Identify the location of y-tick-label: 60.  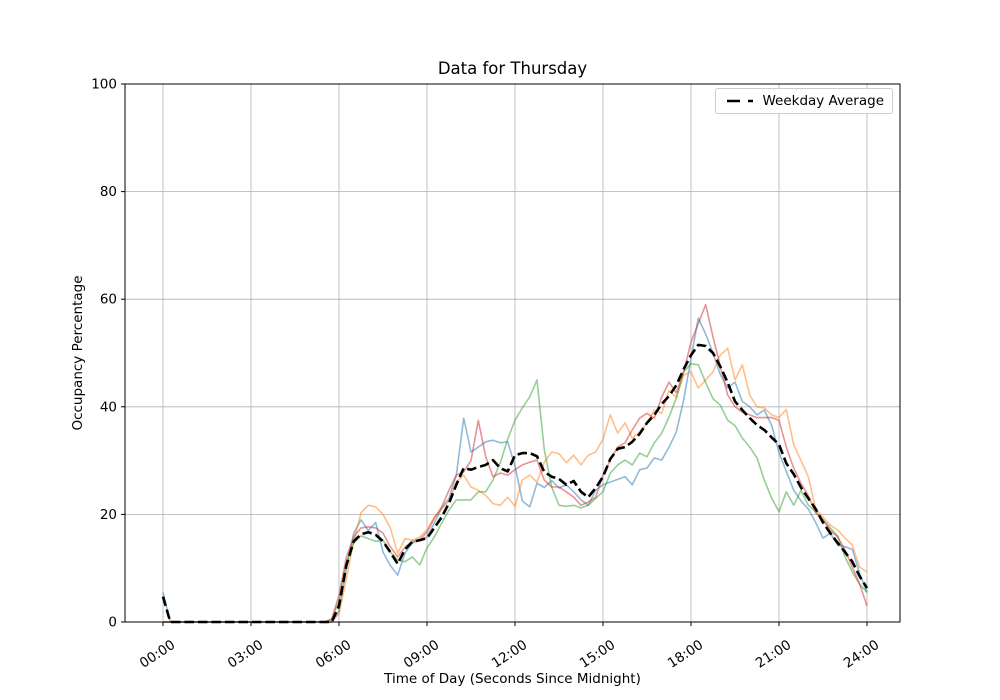
(108, 300).